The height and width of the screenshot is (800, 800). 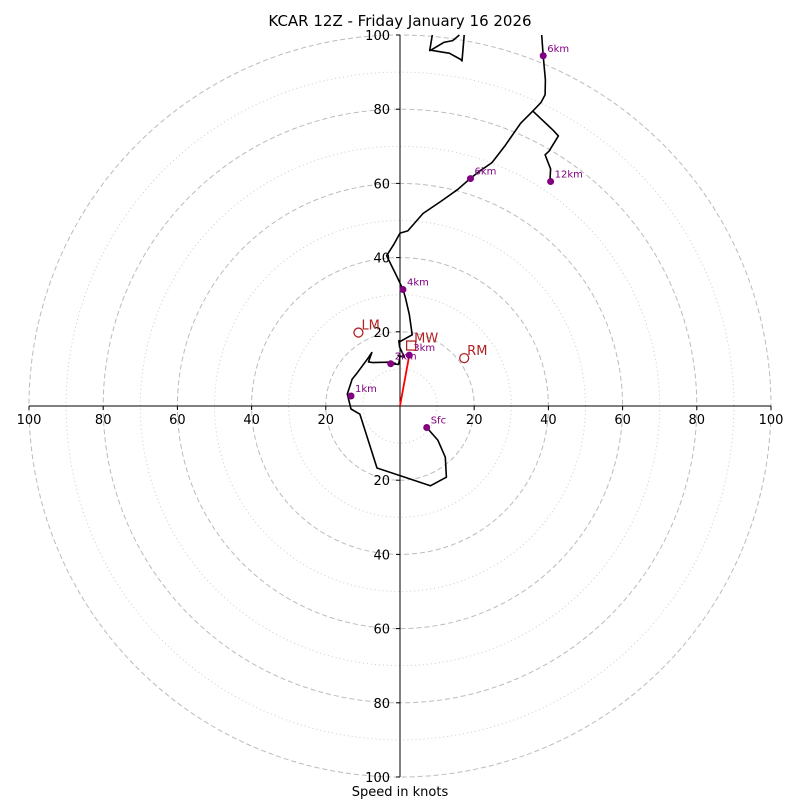 I want to click on hodograph-trace-hook, so click(x=445, y=42).